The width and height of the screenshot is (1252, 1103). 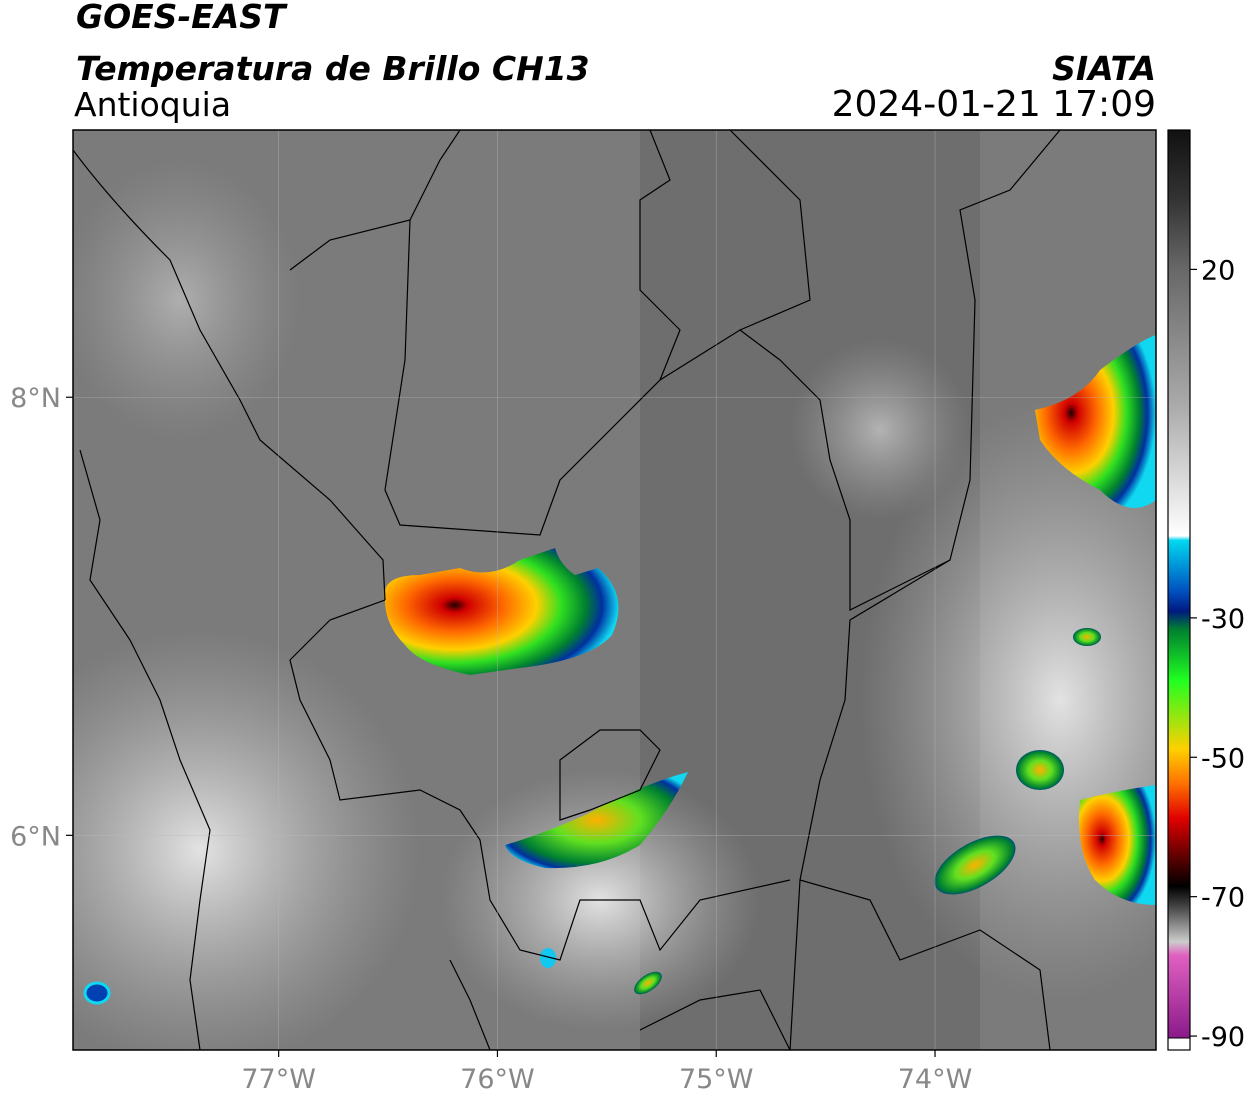 I want to click on colorbar-frame, so click(x=1179, y=590).